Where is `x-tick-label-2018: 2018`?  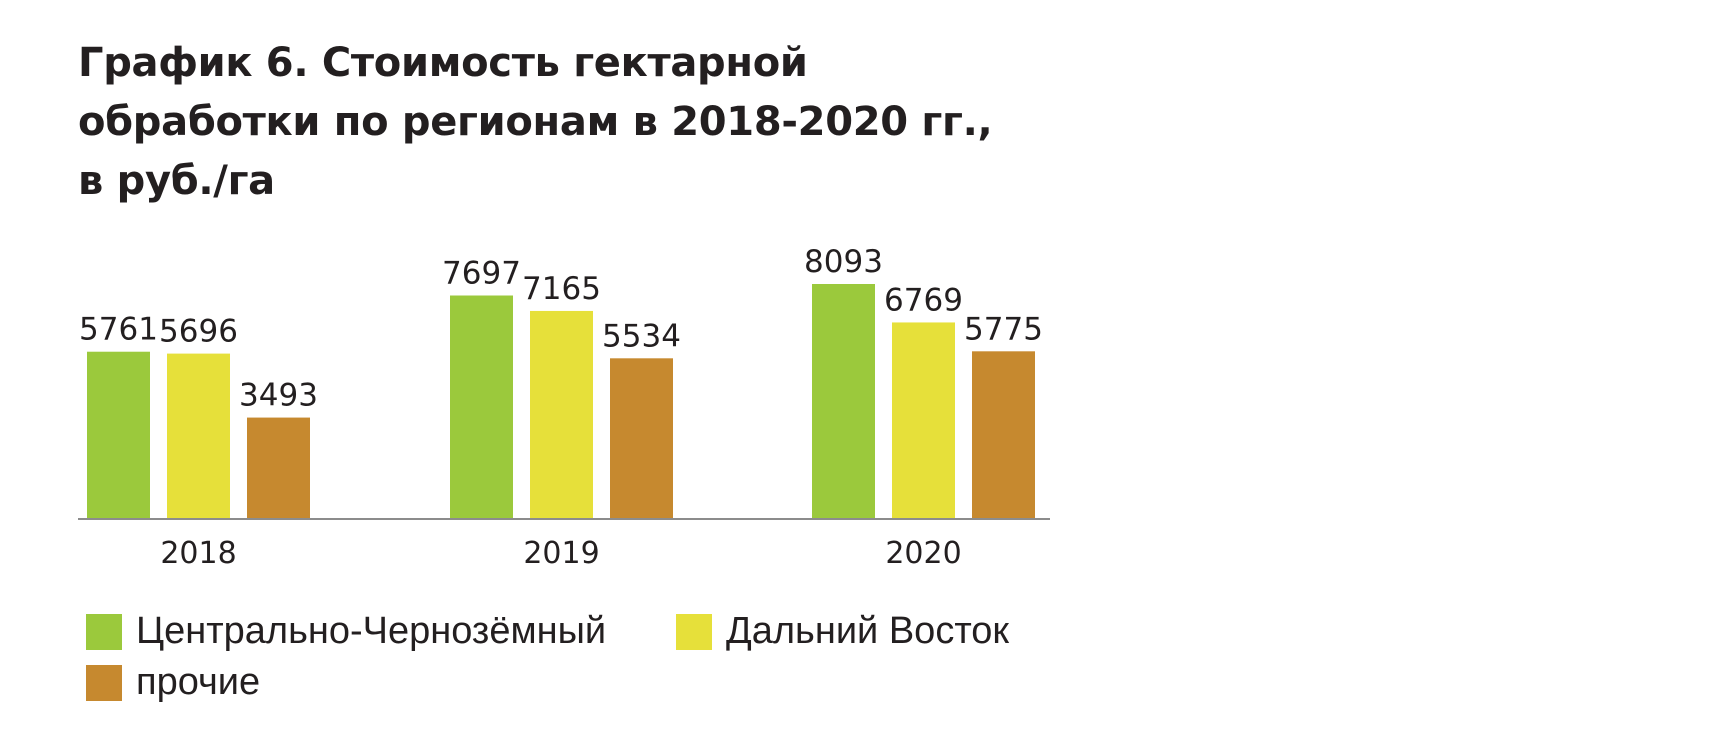 x-tick-label-2018: 2018 is located at coordinates (198, 553).